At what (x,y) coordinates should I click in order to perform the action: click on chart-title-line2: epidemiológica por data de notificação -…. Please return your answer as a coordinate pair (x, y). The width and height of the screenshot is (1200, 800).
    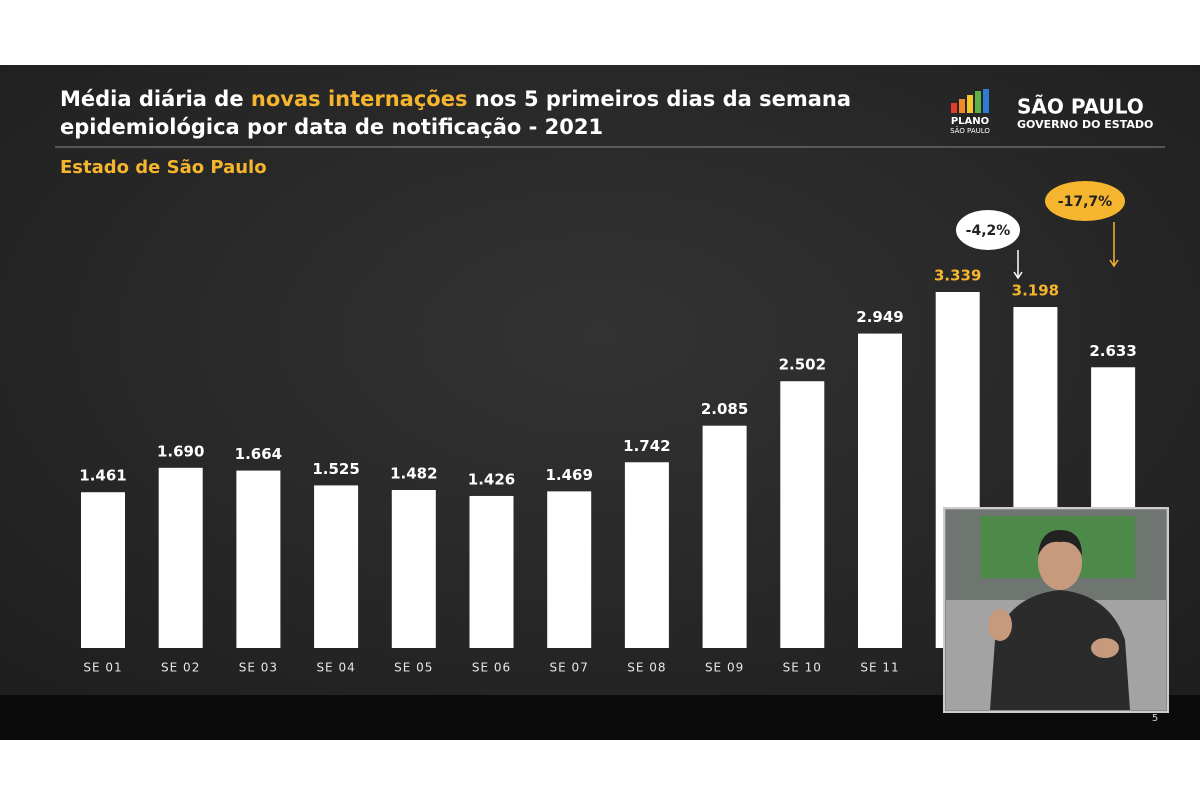
    Looking at the image, I should click on (331, 127).